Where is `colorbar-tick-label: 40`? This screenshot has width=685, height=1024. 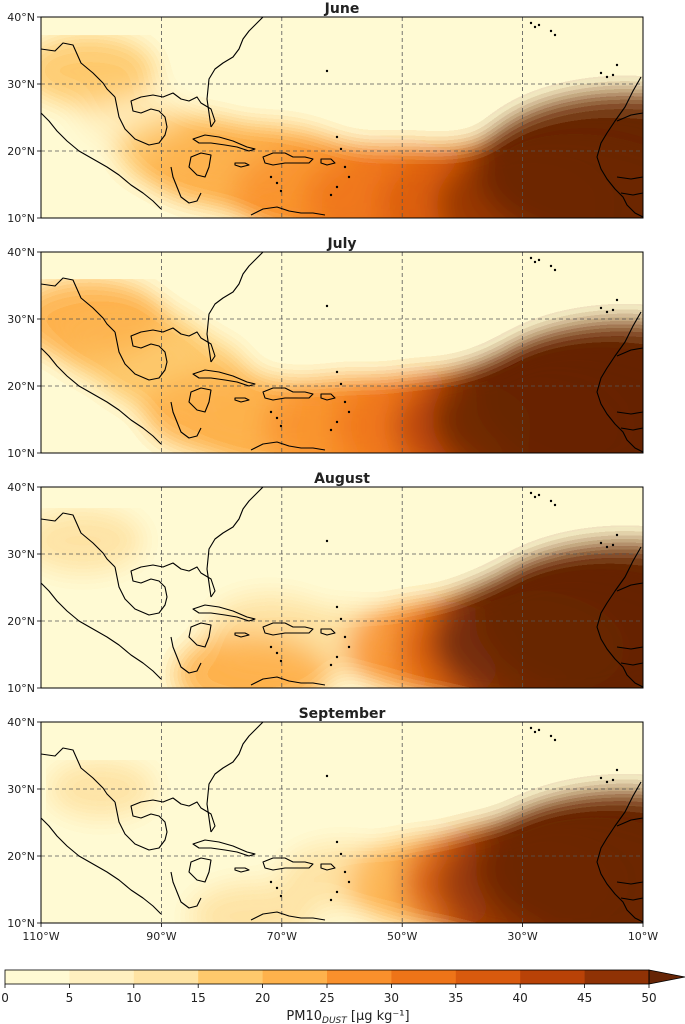 colorbar-tick-label: 40 is located at coordinates (520, 998).